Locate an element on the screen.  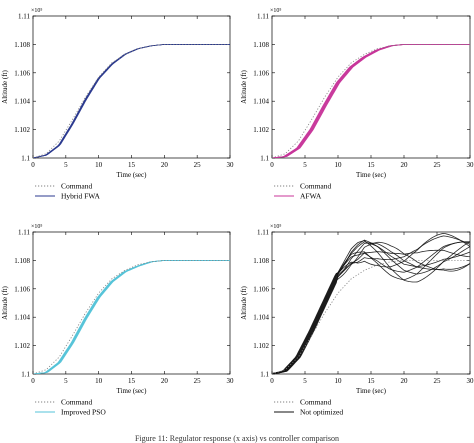
series-line-hybrid-fwa is located at coordinates (131, 101).